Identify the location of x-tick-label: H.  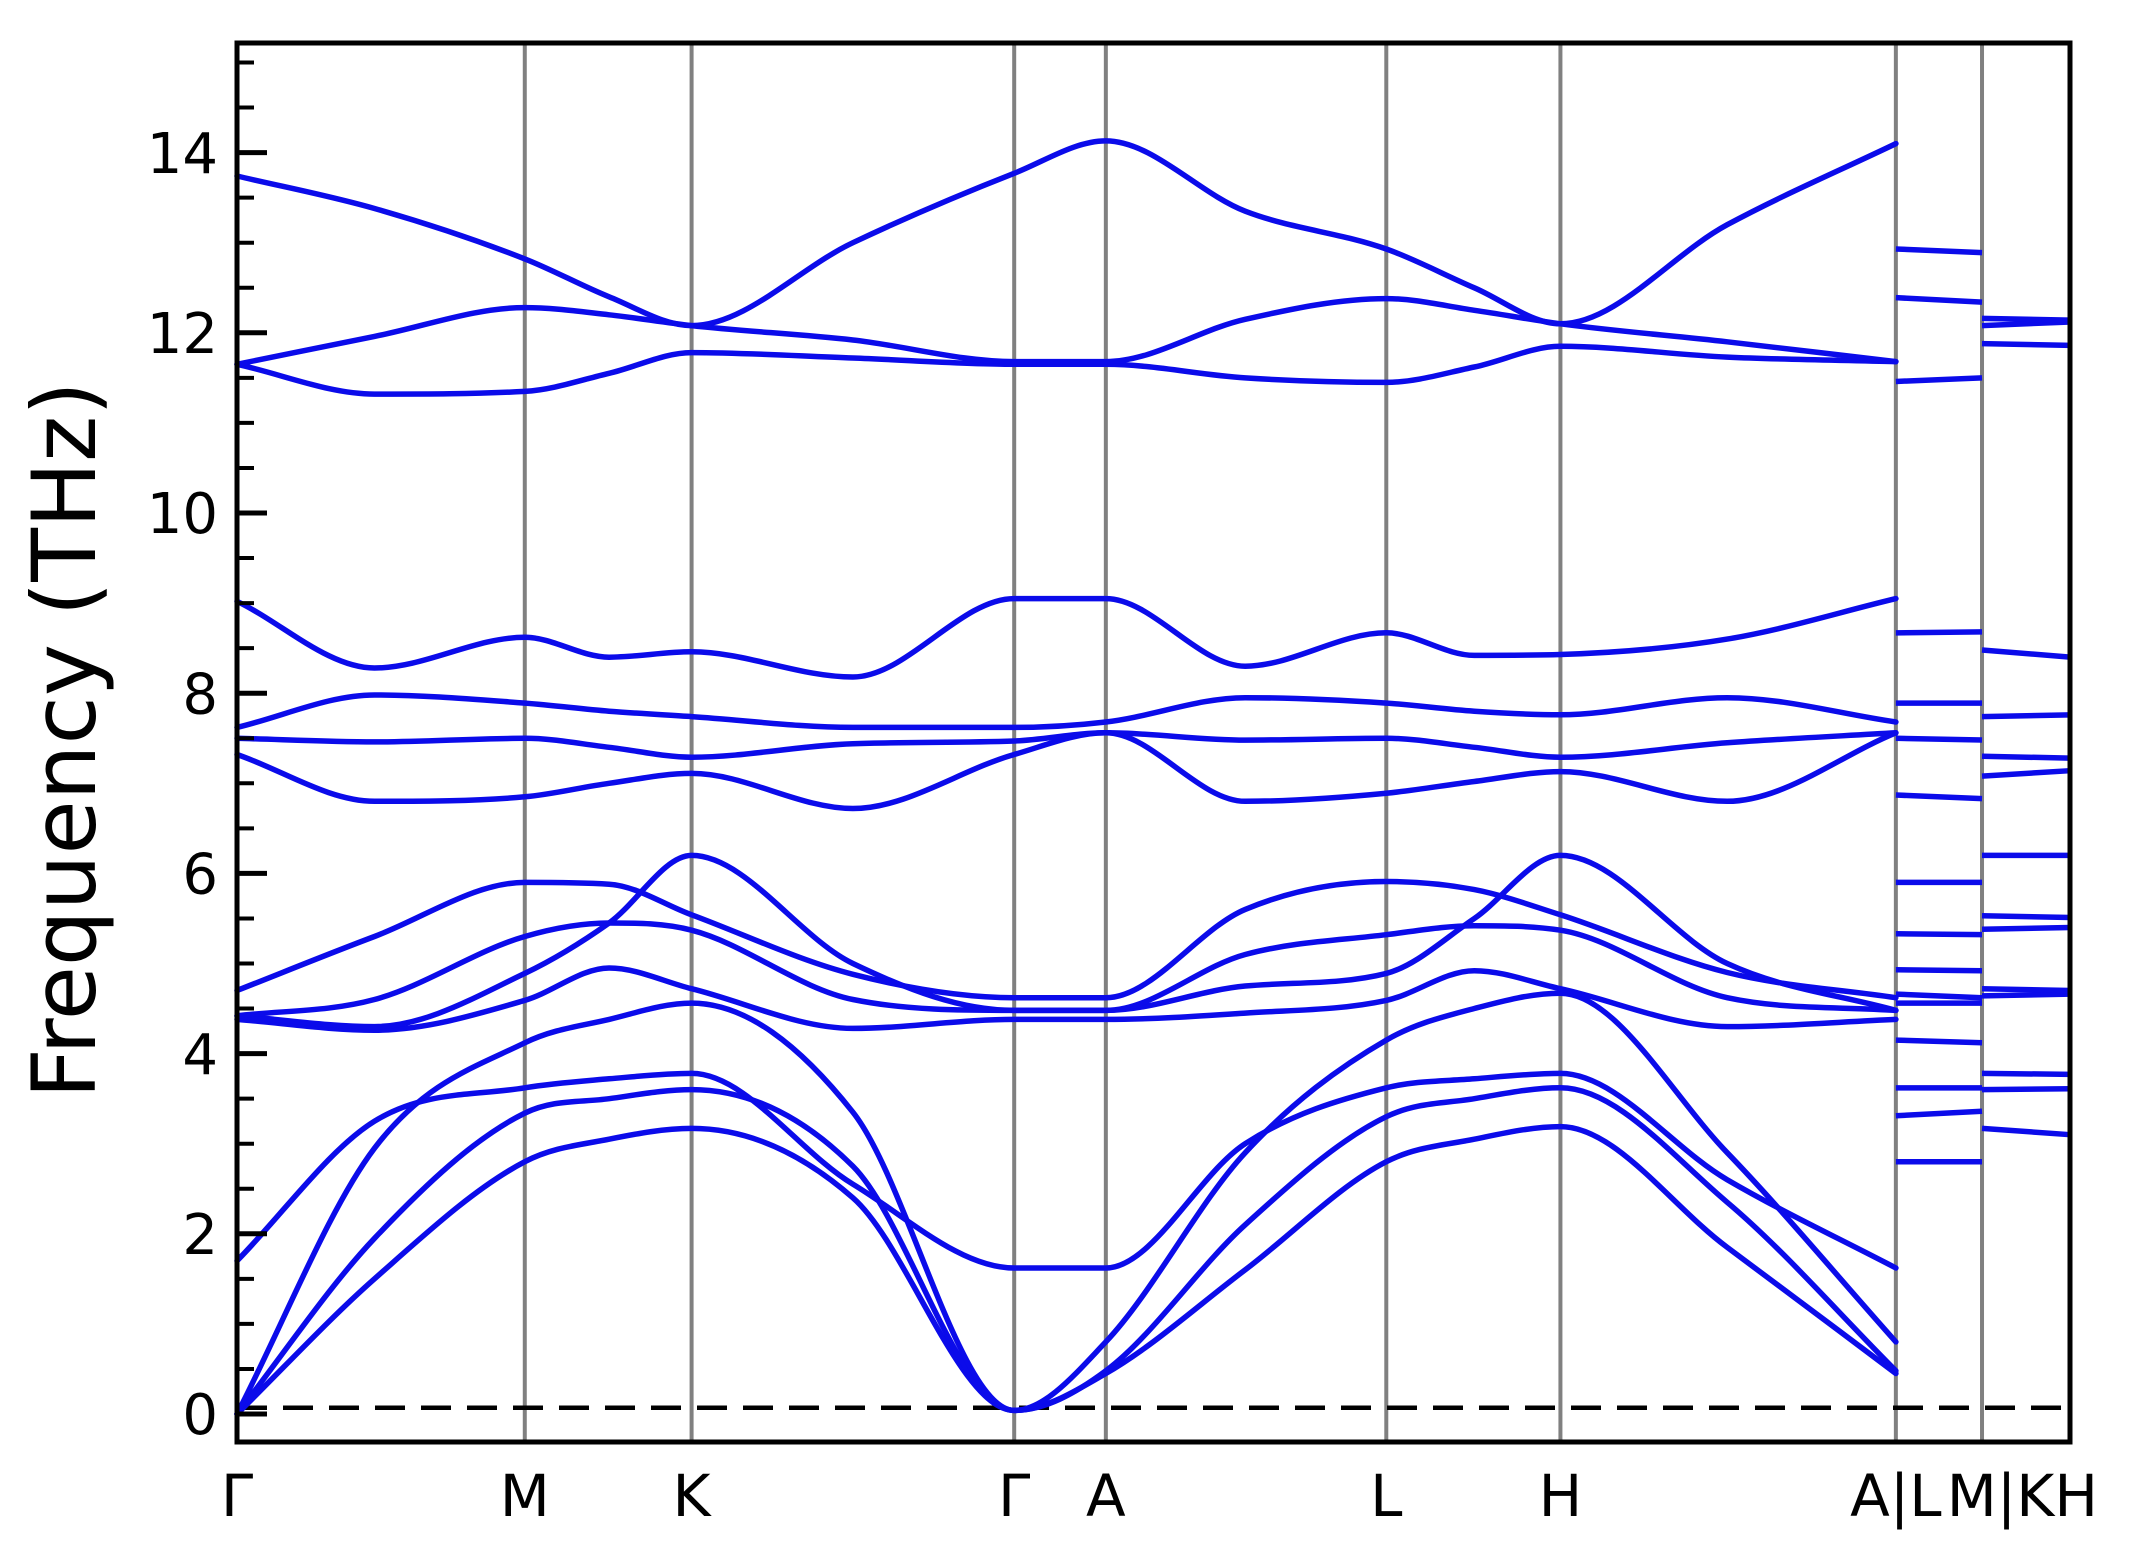
(1561, 1496).